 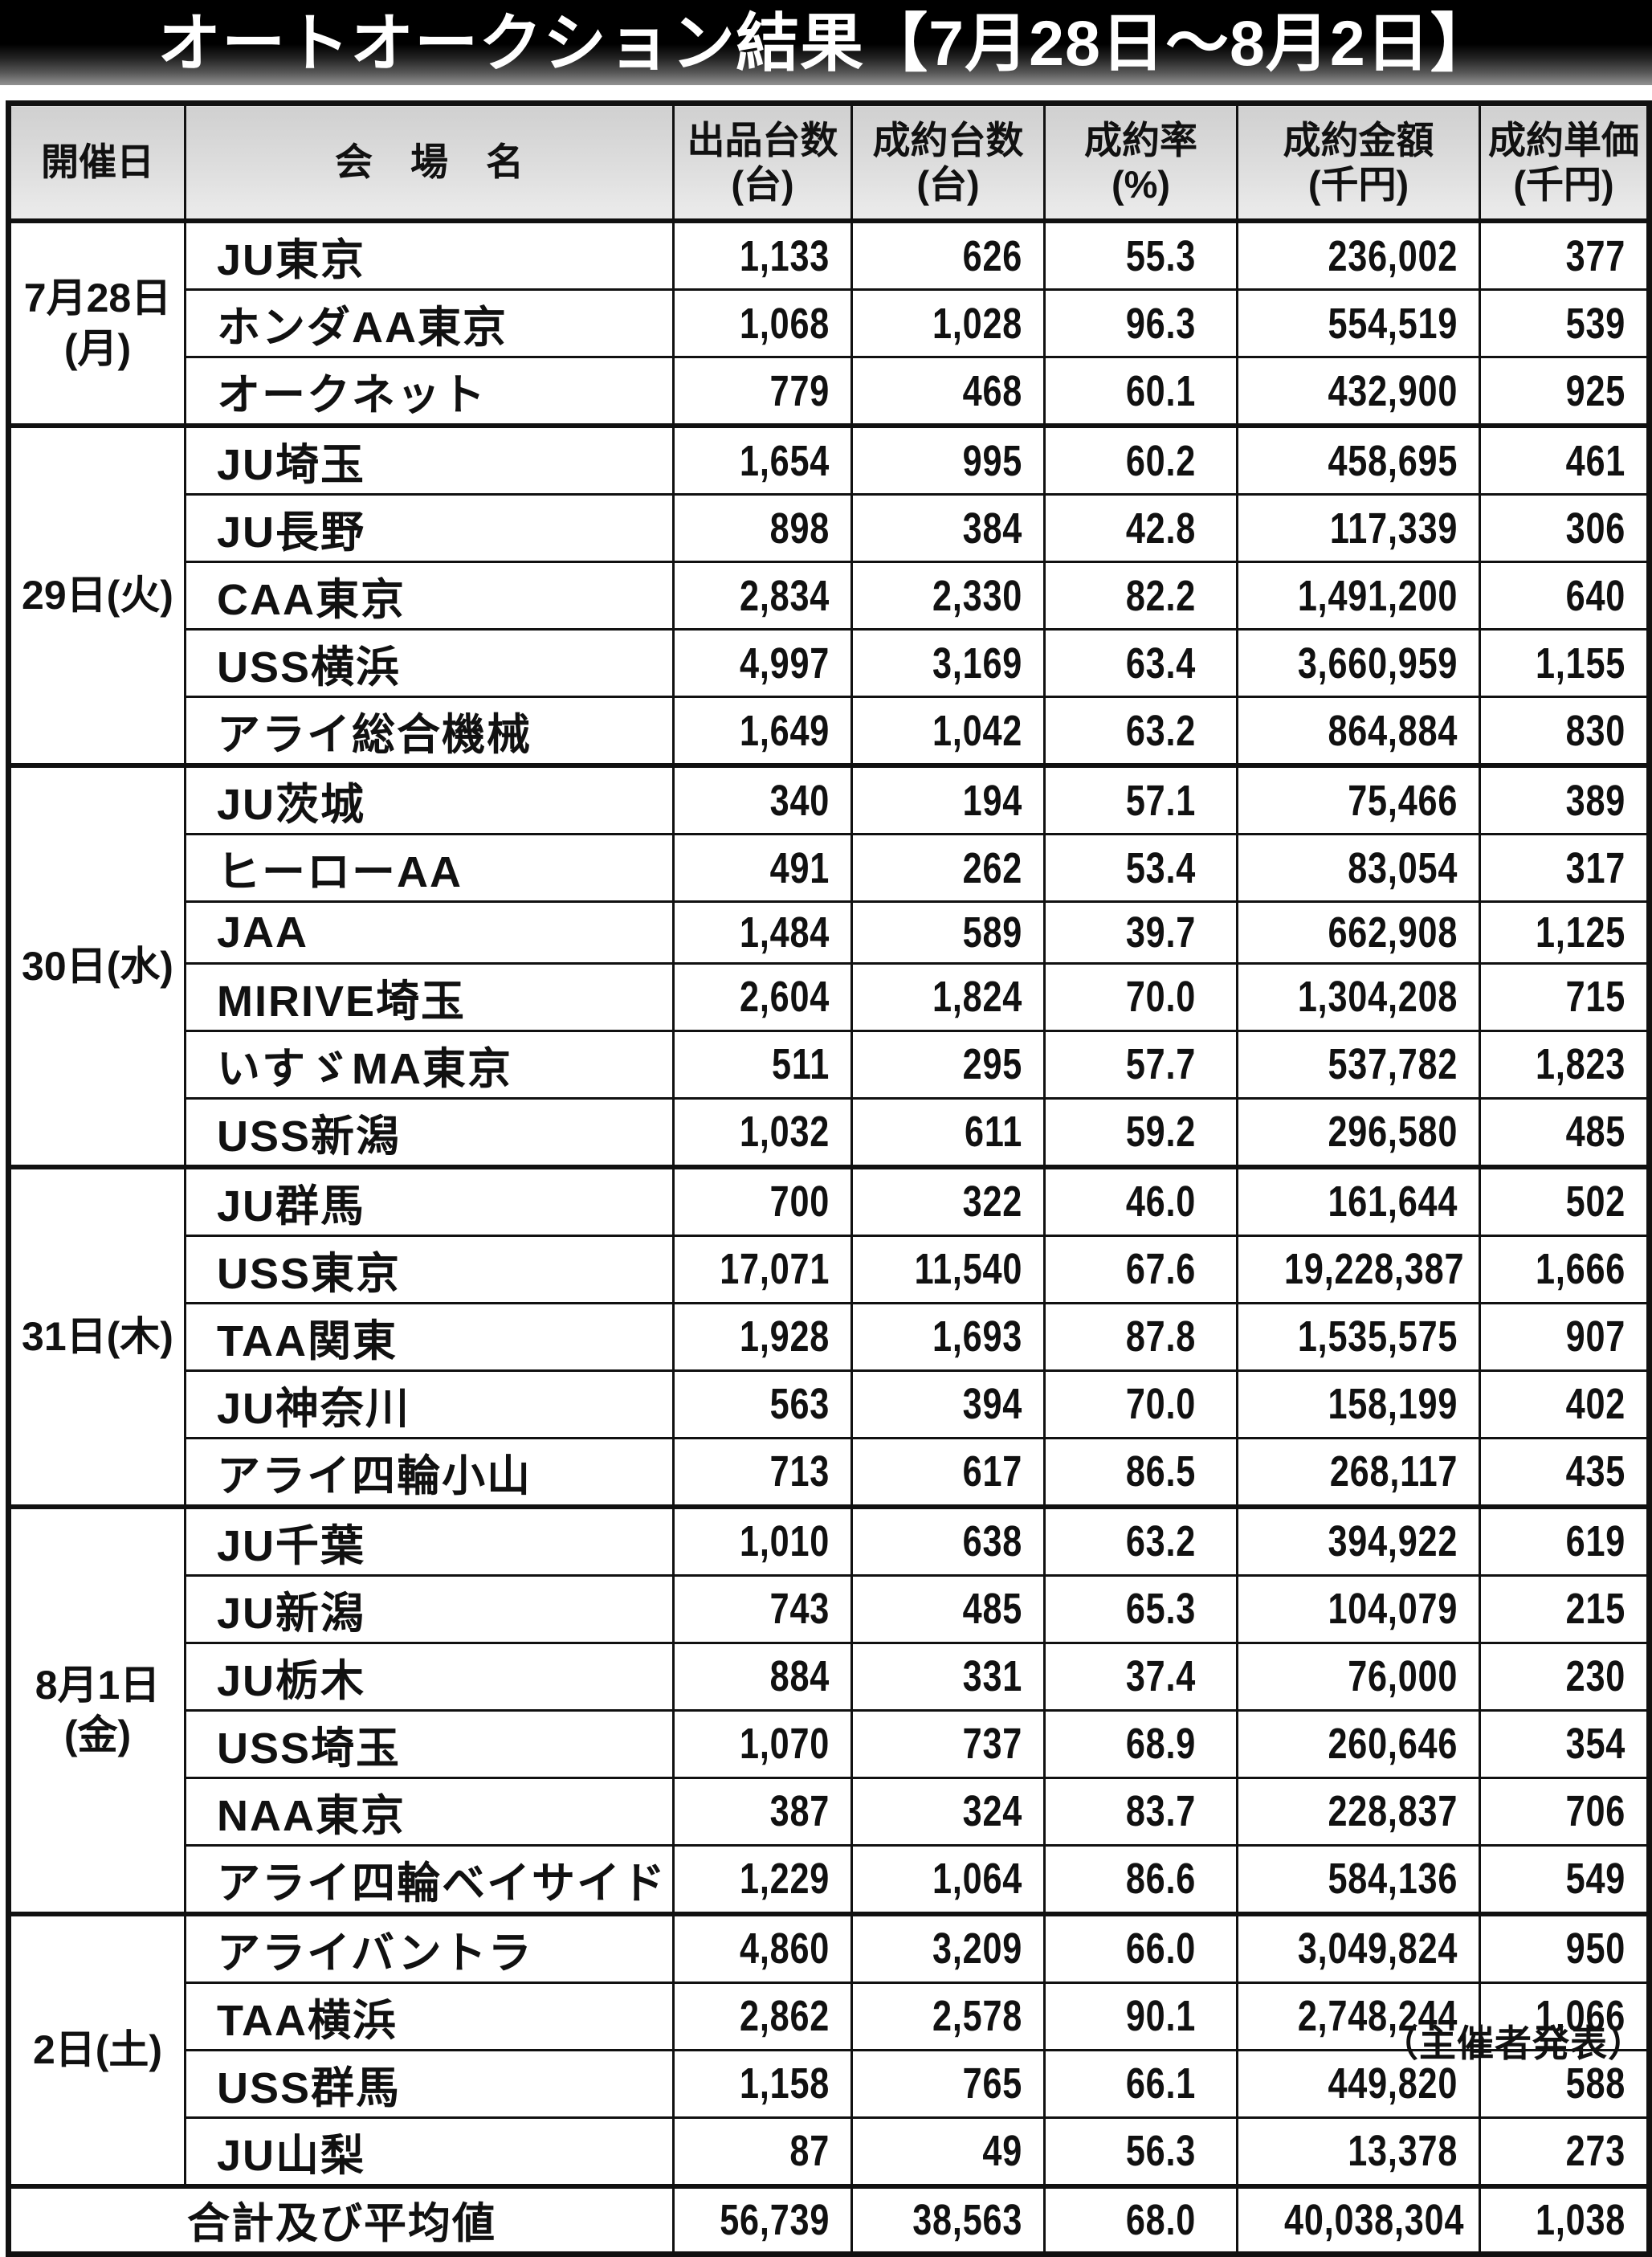 I want to click on listed-cell: 4,860, so click(x=762, y=1947).